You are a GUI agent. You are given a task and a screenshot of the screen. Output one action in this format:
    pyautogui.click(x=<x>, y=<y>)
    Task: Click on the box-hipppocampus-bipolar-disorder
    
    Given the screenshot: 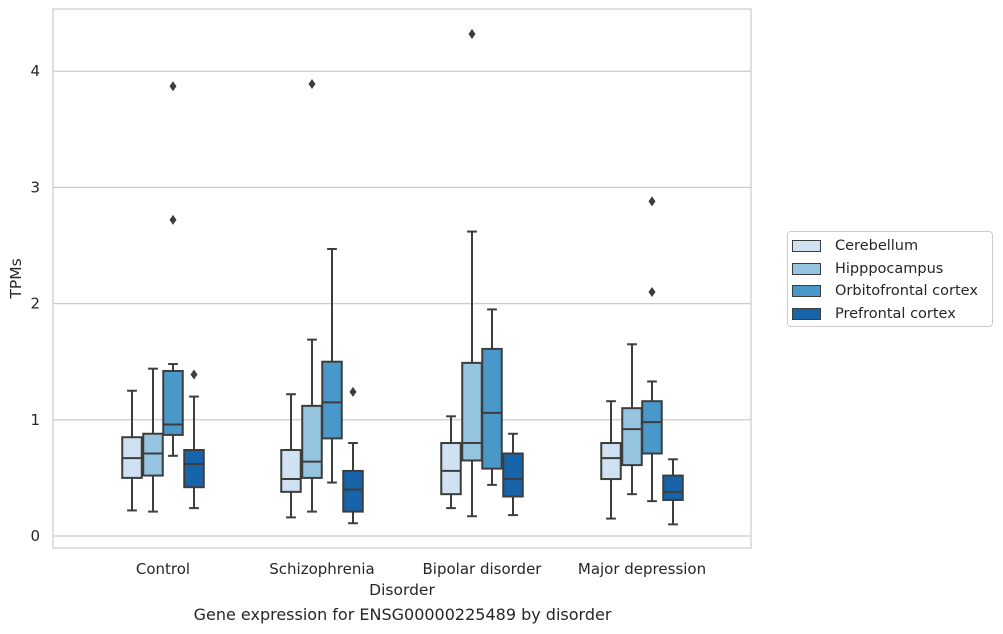 What is the action you would take?
    pyautogui.click(x=472, y=273)
    